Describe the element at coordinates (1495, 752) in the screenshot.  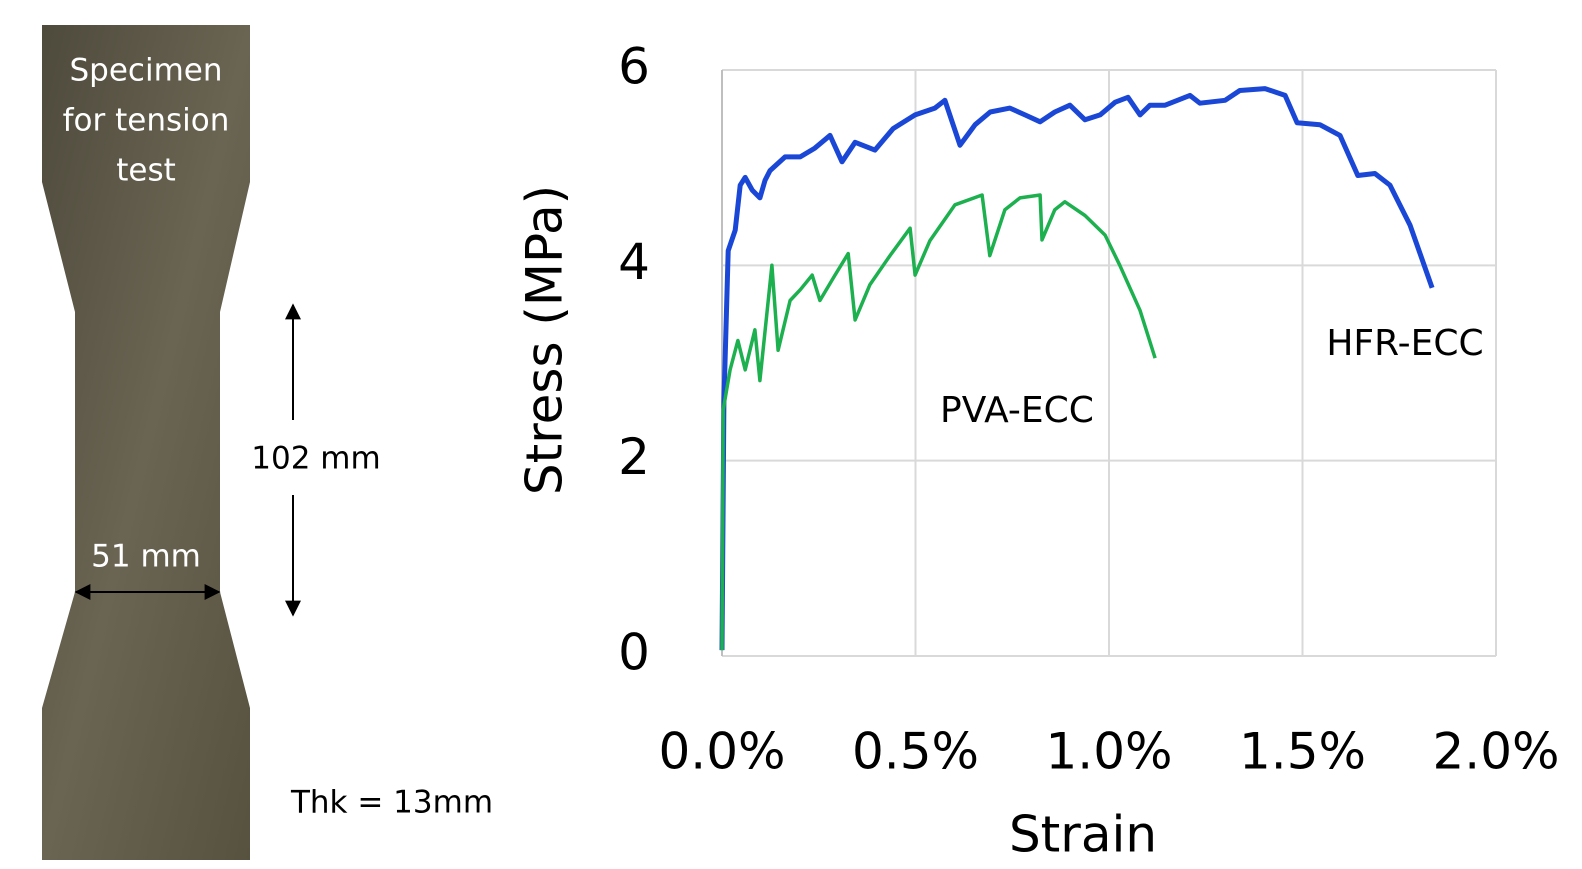
I see `x-tick-label: 2.0%` at that location.